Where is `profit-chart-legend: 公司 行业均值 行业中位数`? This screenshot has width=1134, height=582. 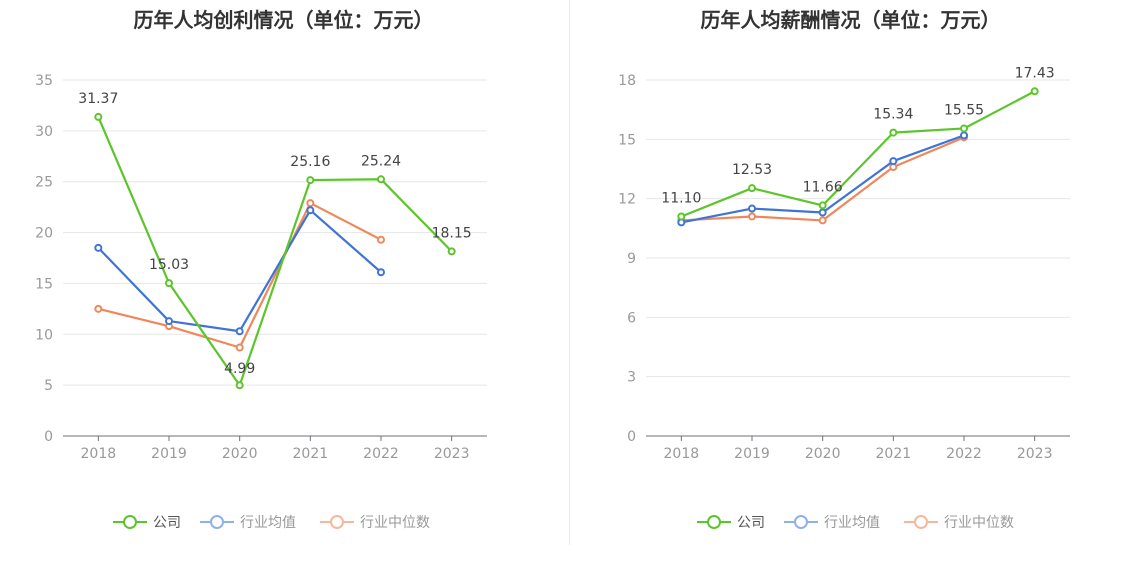 profit-chart-legend: 公司 行业均值 行业中位数 is located at coordinates (283, 522).